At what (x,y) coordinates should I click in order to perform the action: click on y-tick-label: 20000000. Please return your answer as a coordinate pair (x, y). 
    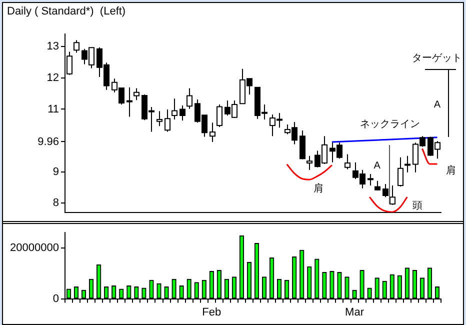
    Looking at the image, I should click on (34, 248).